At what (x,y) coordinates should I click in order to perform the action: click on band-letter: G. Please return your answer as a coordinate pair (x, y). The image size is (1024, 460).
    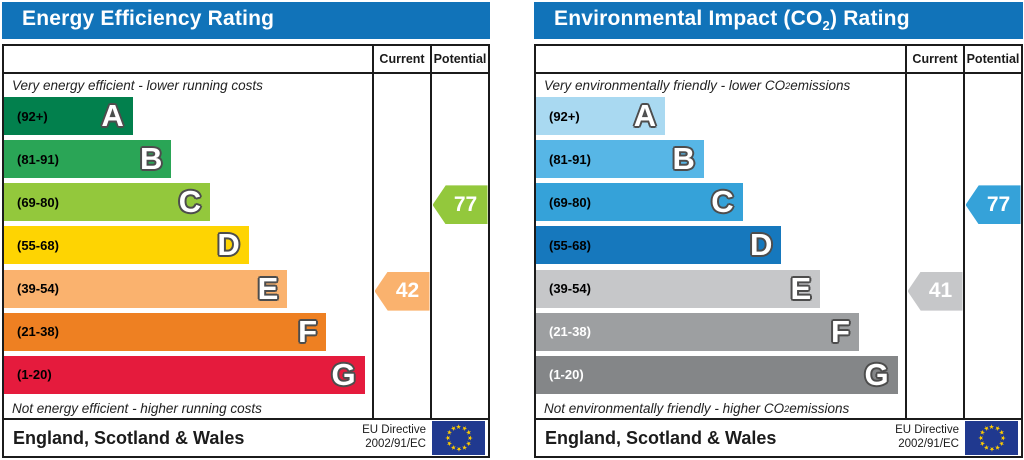
    Looking at the image, I should click on (343, 374).